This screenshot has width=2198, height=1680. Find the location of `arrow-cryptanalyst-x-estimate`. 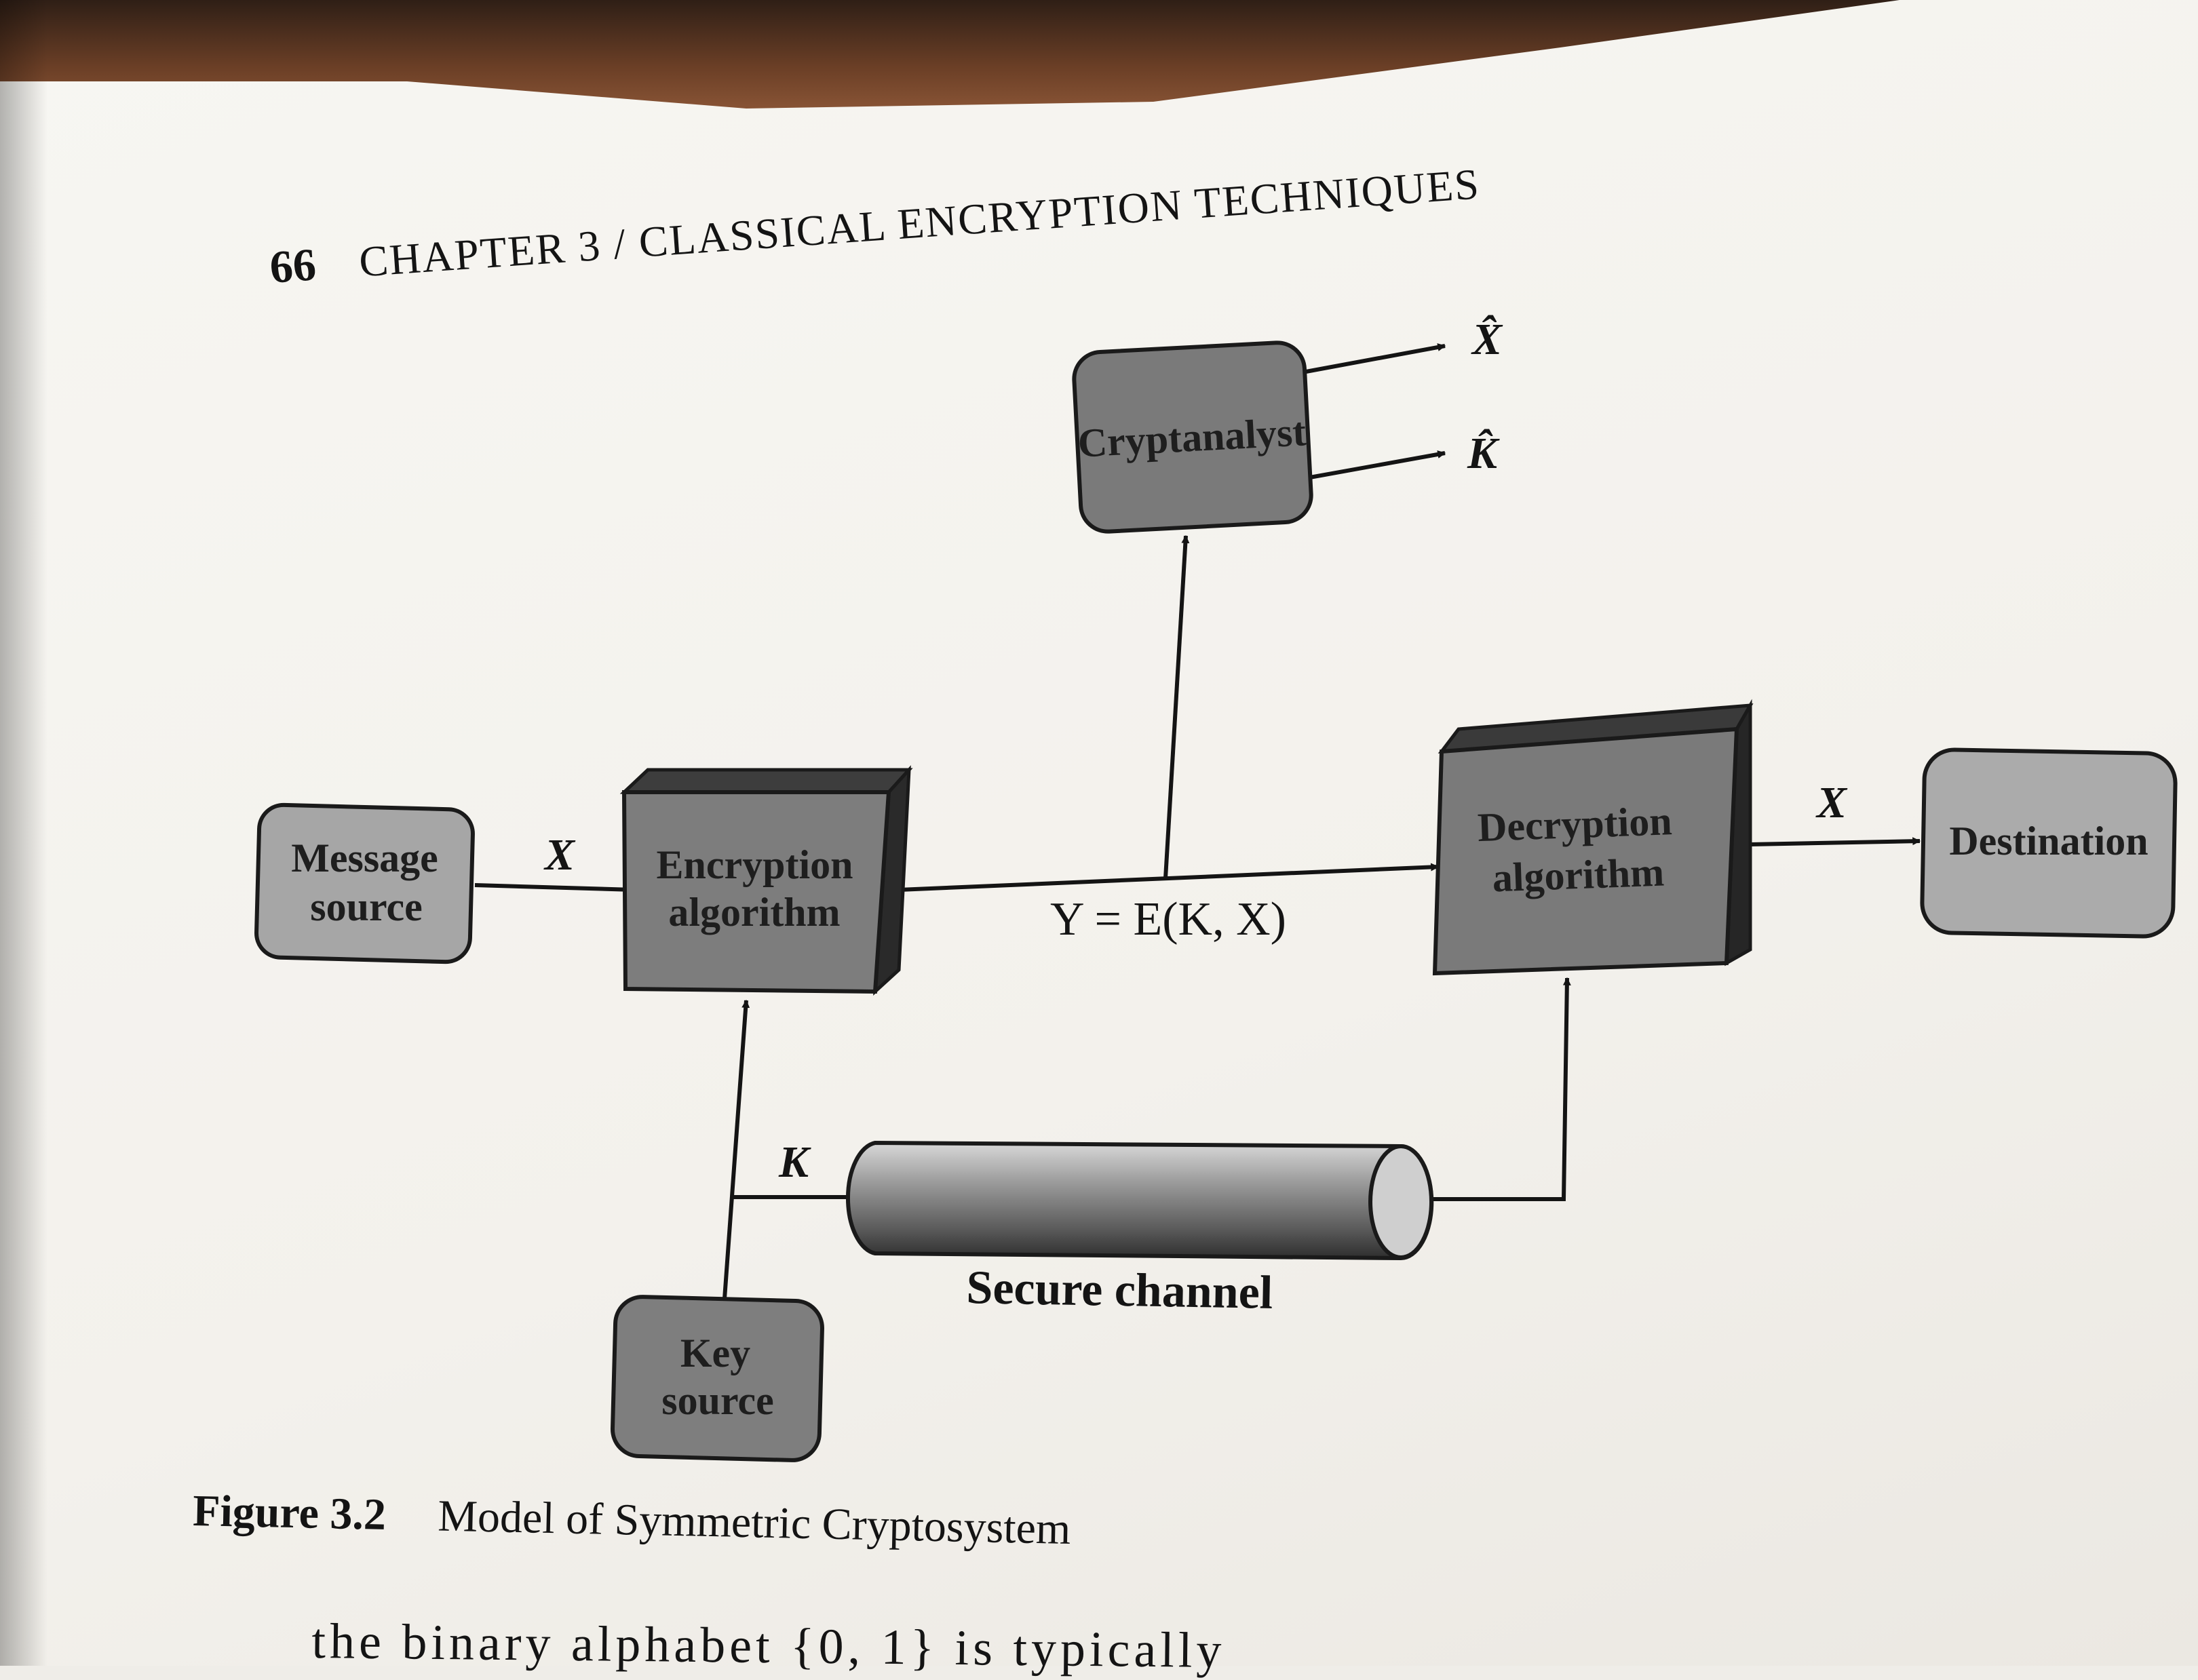

arrow-cryptanalyst-x-estimate is located at coordinates (1375, 359).